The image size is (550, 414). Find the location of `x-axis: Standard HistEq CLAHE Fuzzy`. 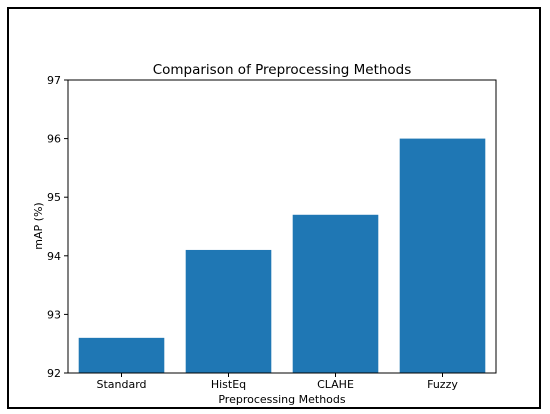

x-axis: Standard HistEq CLAHE Fuzzy is located at coordinates (277, 382).